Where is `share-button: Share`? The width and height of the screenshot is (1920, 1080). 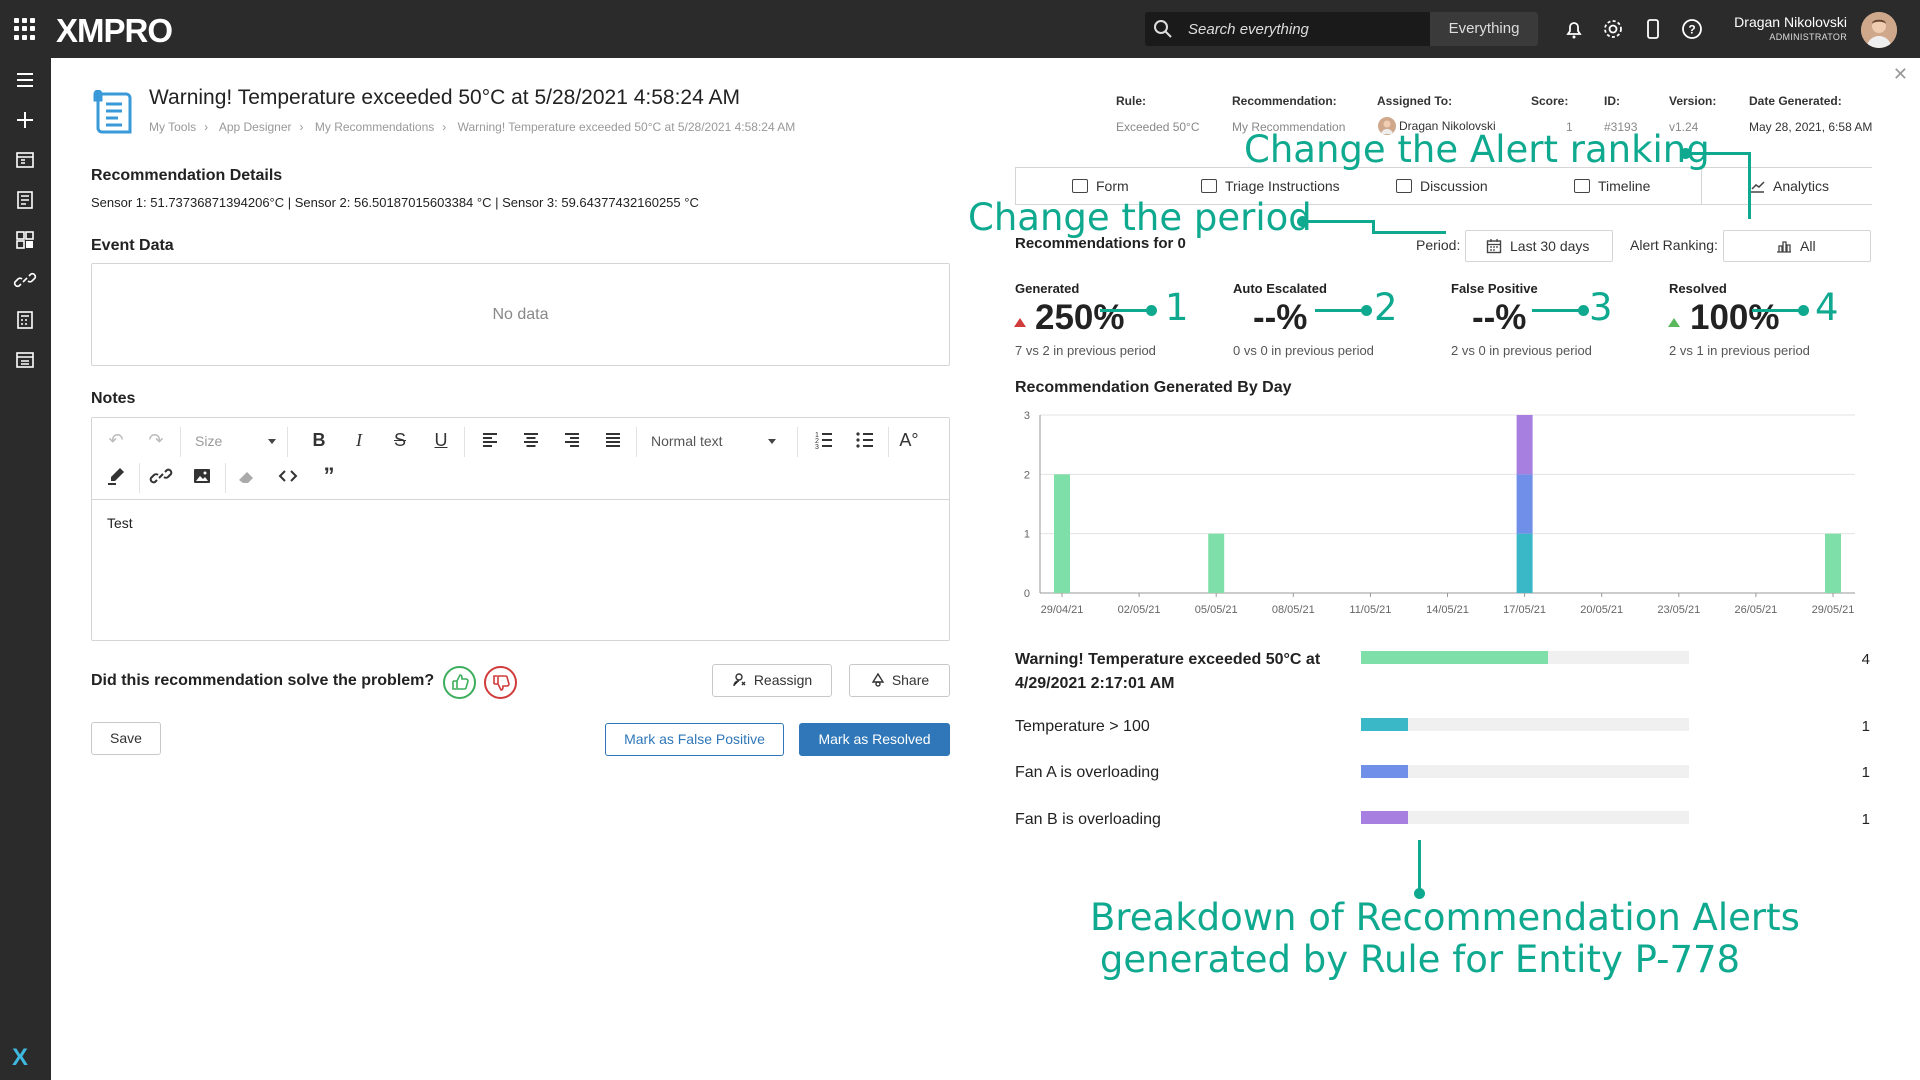 share-button: Share is located at coordinates (899, 680).